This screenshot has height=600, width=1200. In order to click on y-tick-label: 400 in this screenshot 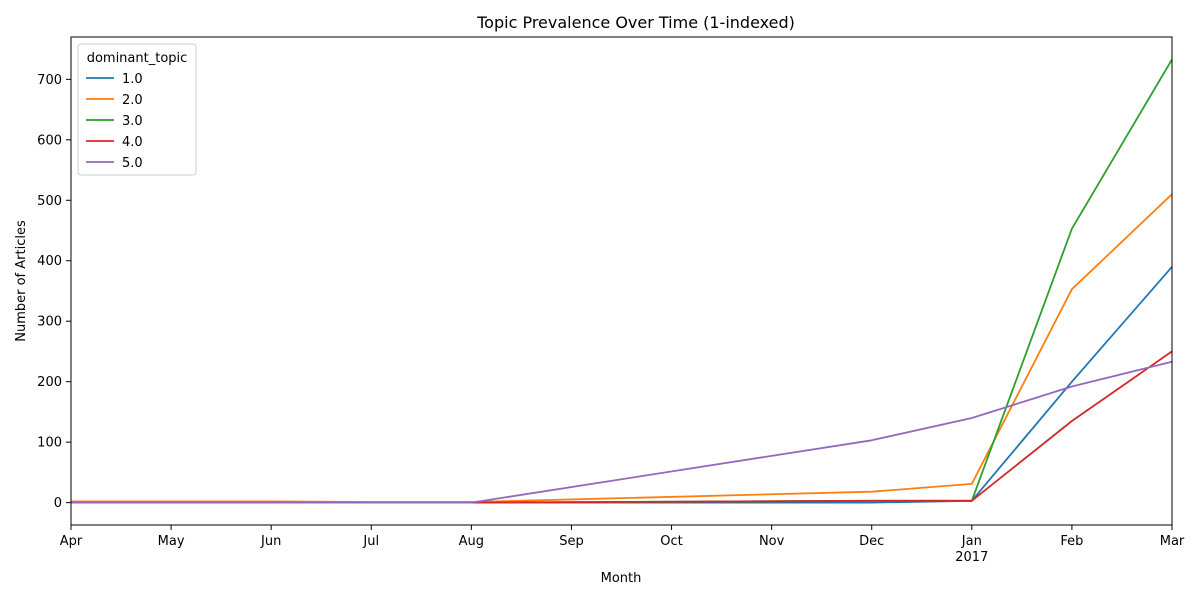, I will do `click(49, 261)`.